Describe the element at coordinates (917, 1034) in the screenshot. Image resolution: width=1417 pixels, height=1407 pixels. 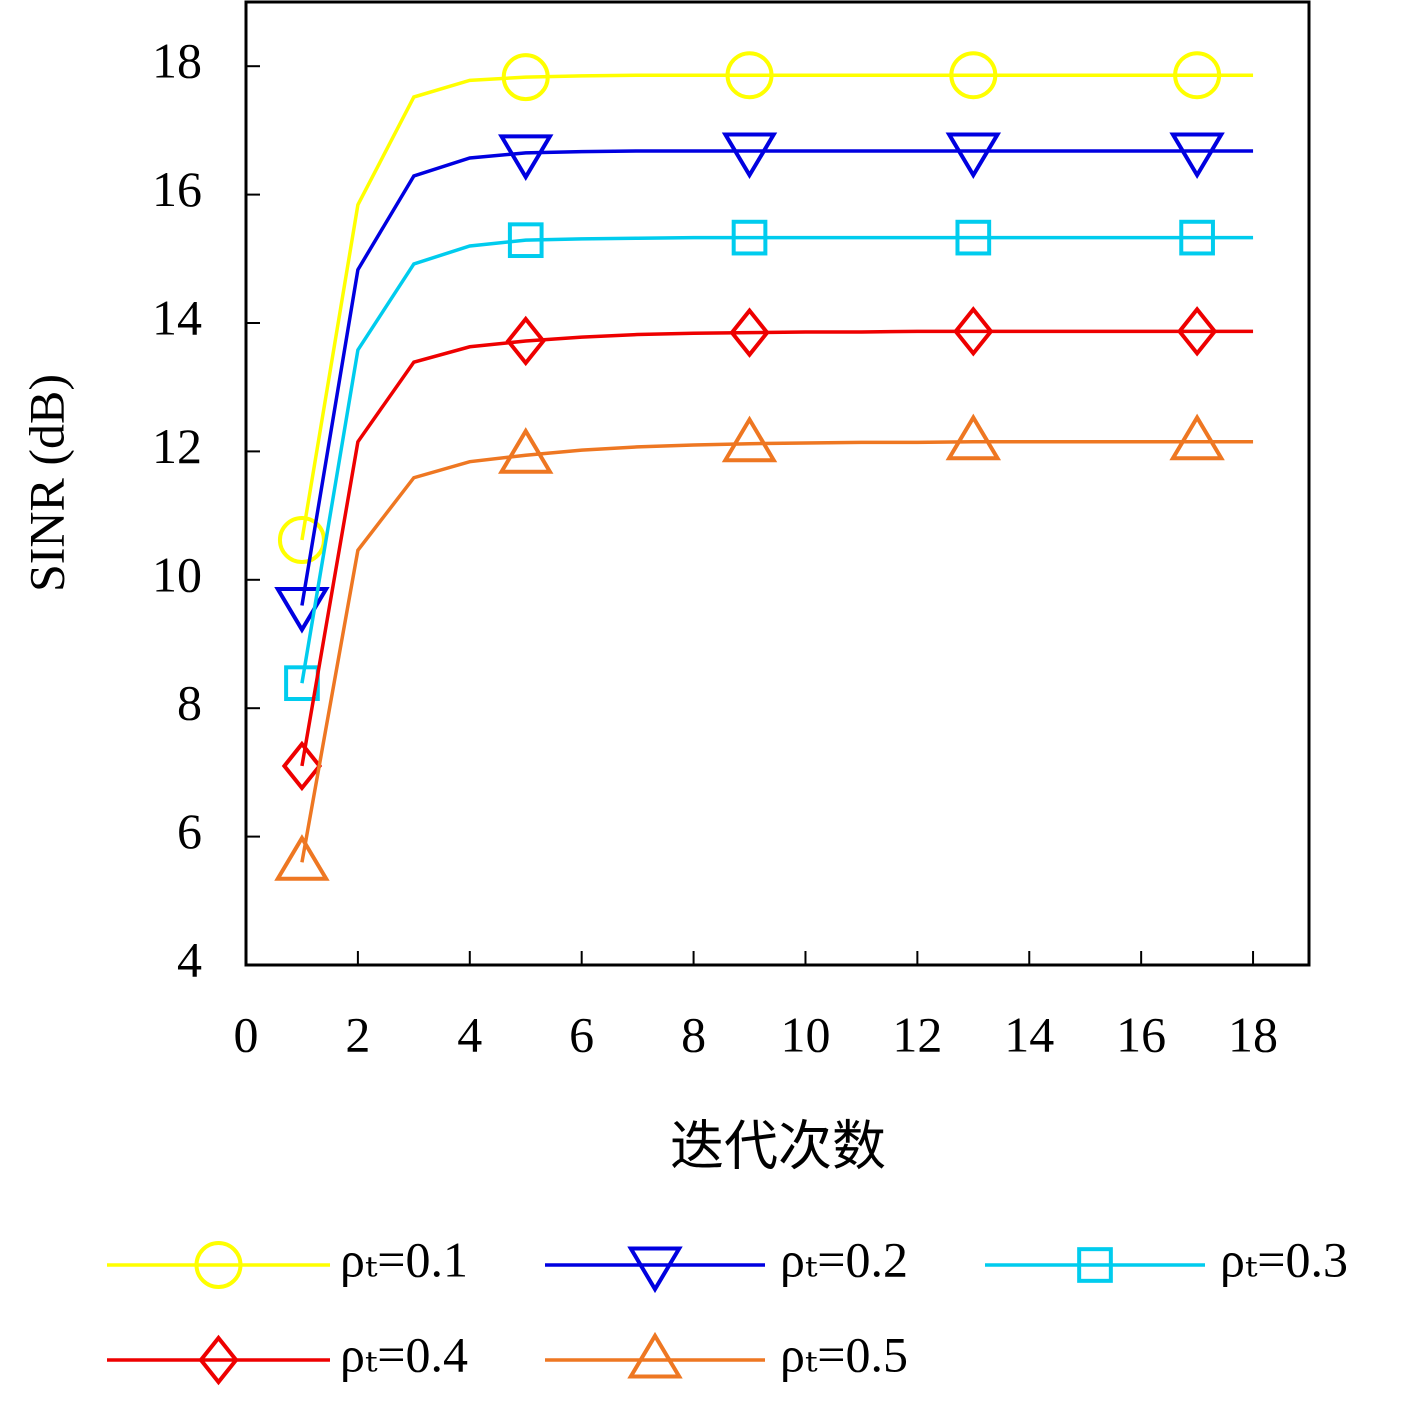
I see `x-tick-label: 12` at that location.